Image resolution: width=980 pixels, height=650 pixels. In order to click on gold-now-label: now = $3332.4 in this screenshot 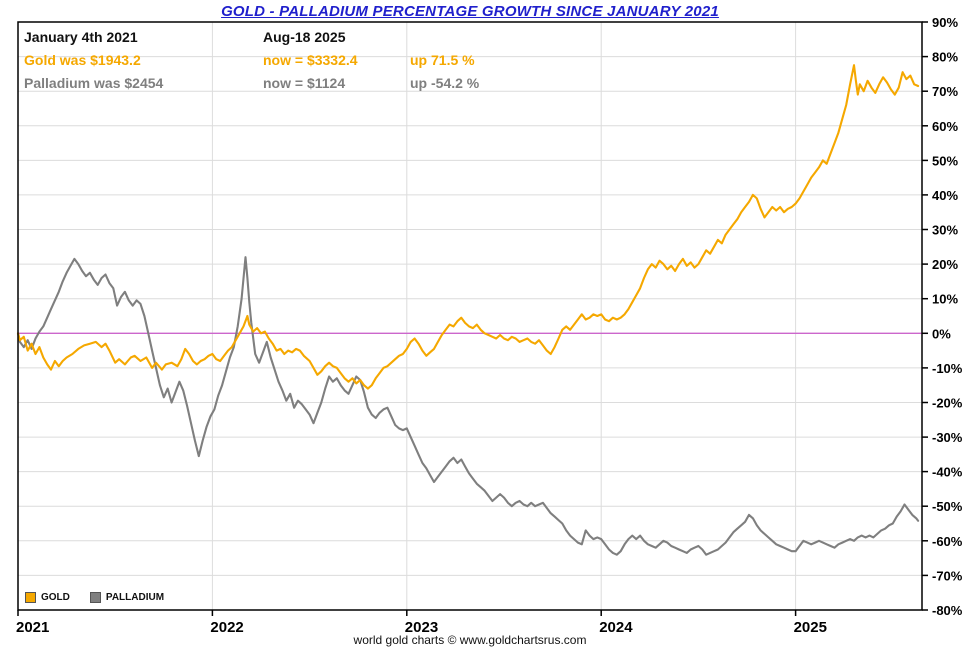, I will do `click(310, 60)`.